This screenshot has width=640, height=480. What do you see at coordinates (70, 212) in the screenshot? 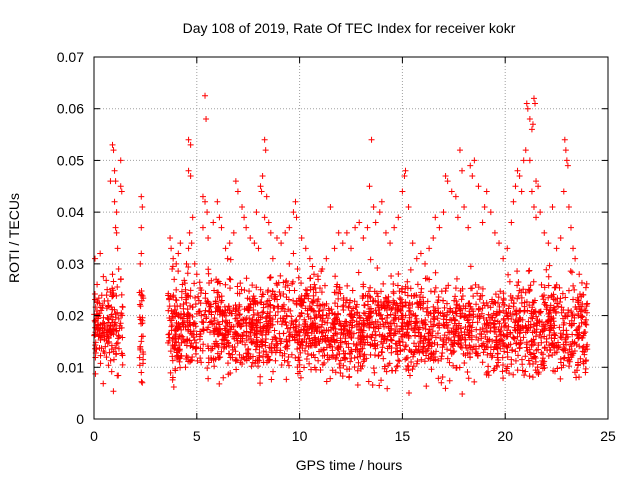
I see `y-tick-label: 0.04` at bounding box center [70, 212].